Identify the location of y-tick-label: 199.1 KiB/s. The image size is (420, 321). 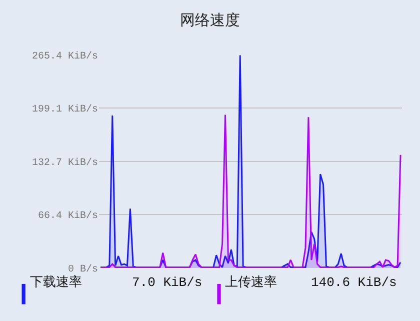
(65, 110).